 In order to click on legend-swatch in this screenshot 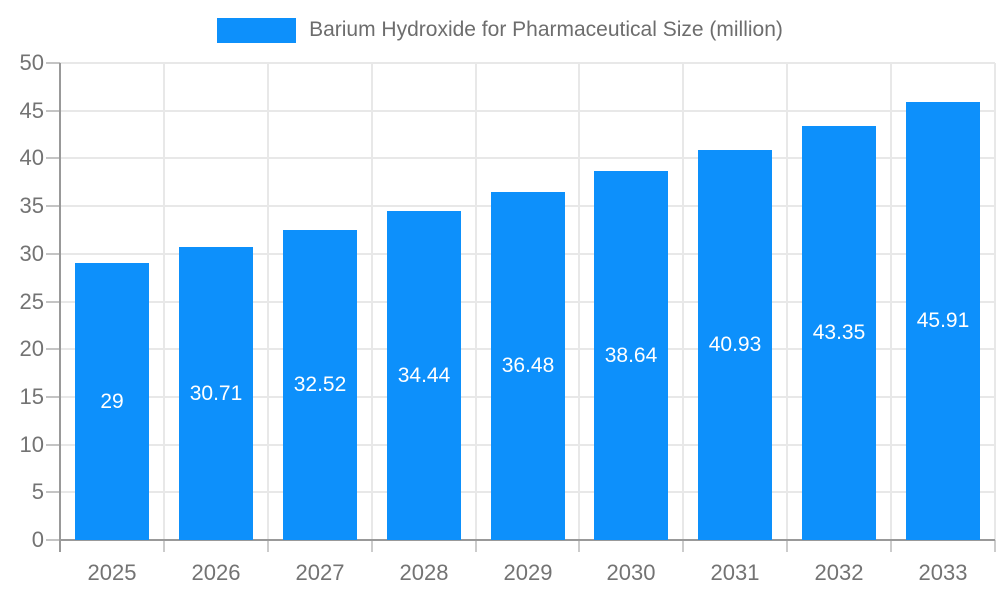, I will do `click(257, 30)`.